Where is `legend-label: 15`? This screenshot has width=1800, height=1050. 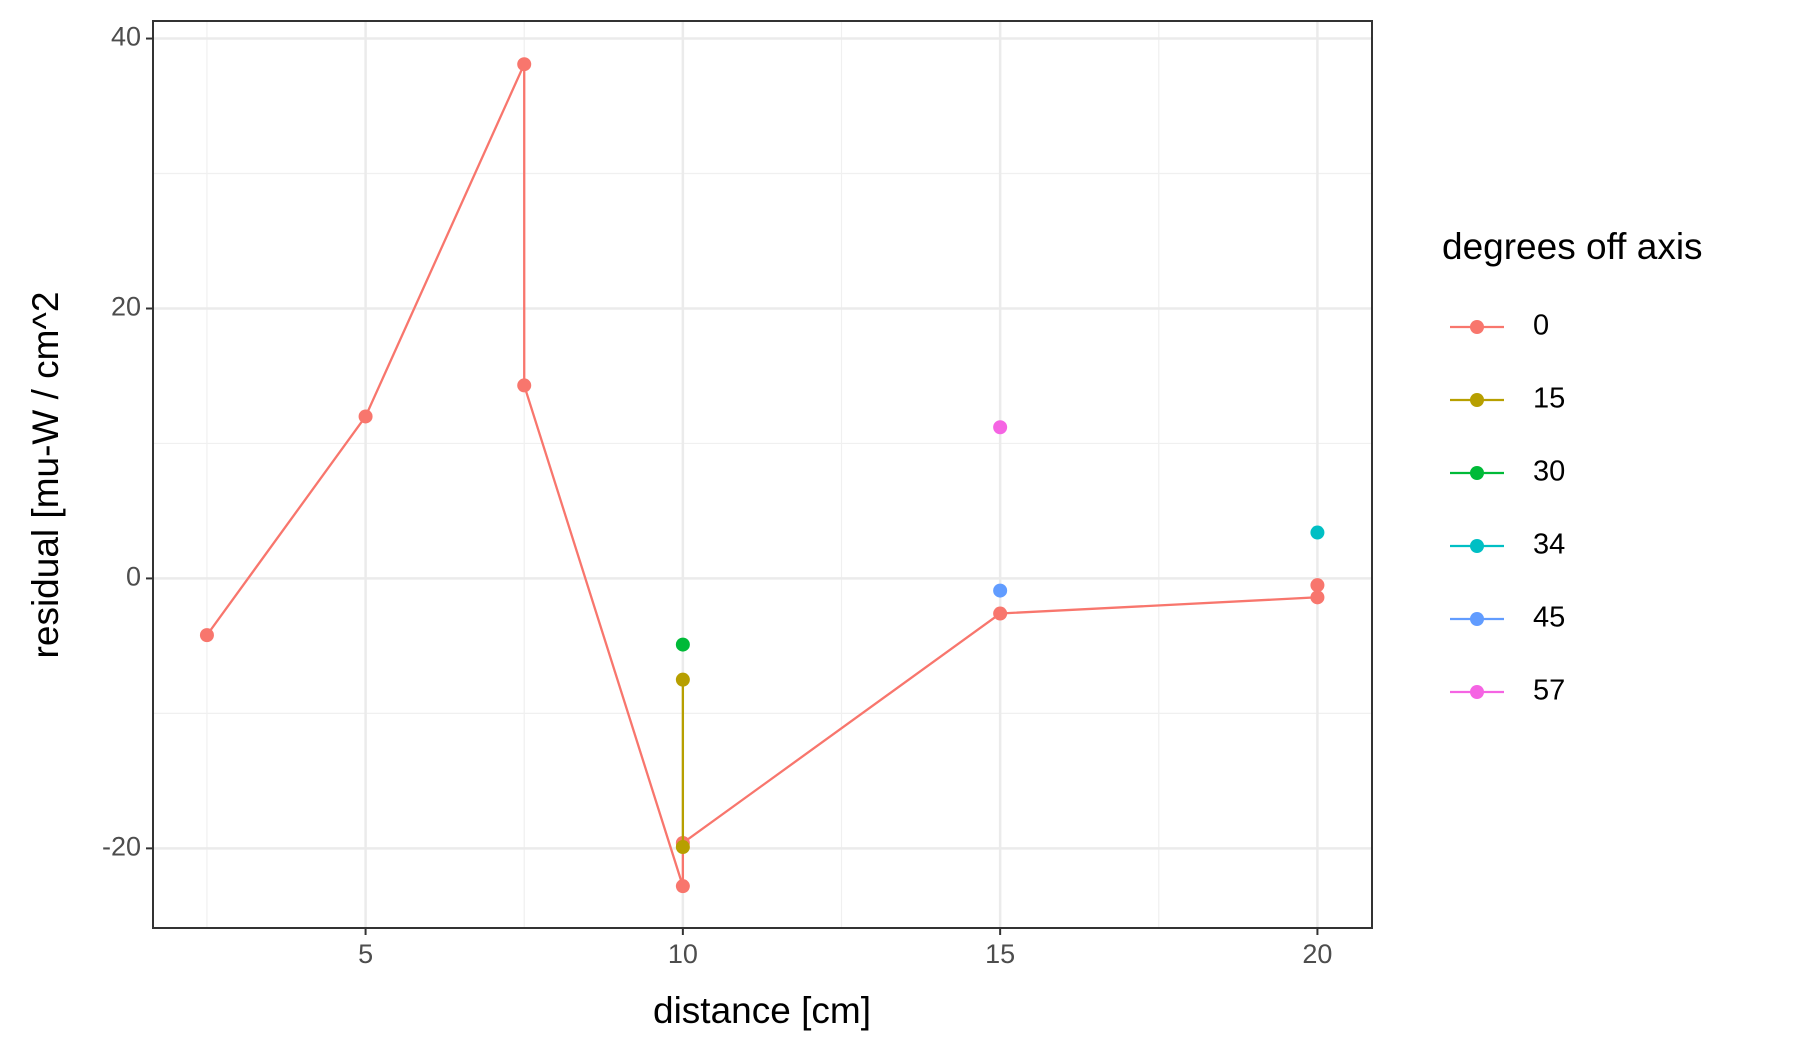
legend-label: 15 is located at coordinates (1549, 399).